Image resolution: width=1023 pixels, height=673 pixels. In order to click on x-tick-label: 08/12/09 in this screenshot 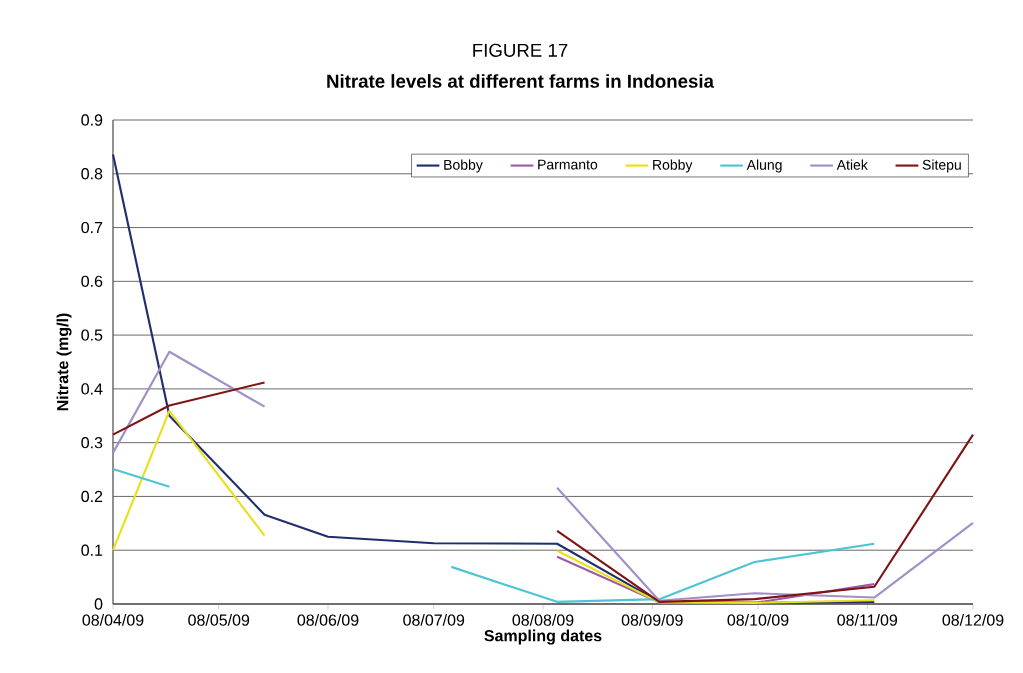, I will do `click(973, 620)`.